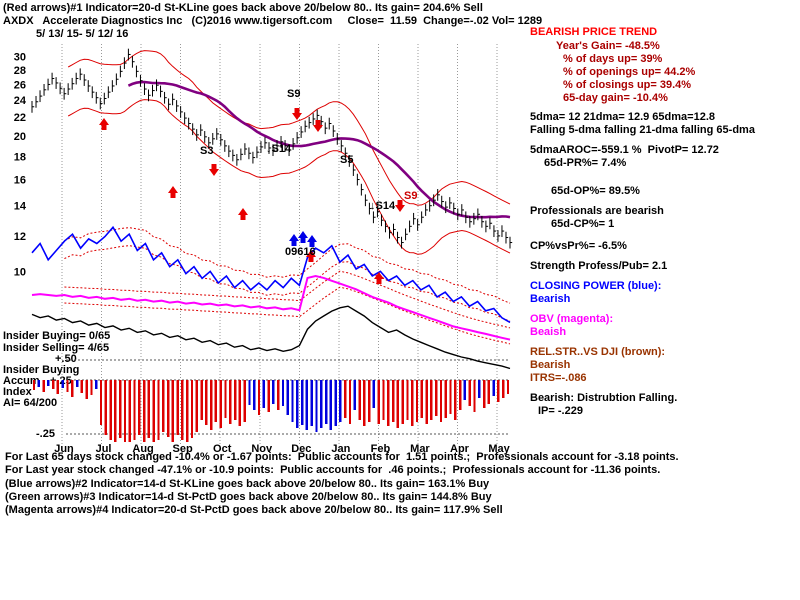  Describe the element at coordinates (572, 319) in the screenshot. I see `obv-heading: OBV (magenta):` at that location.